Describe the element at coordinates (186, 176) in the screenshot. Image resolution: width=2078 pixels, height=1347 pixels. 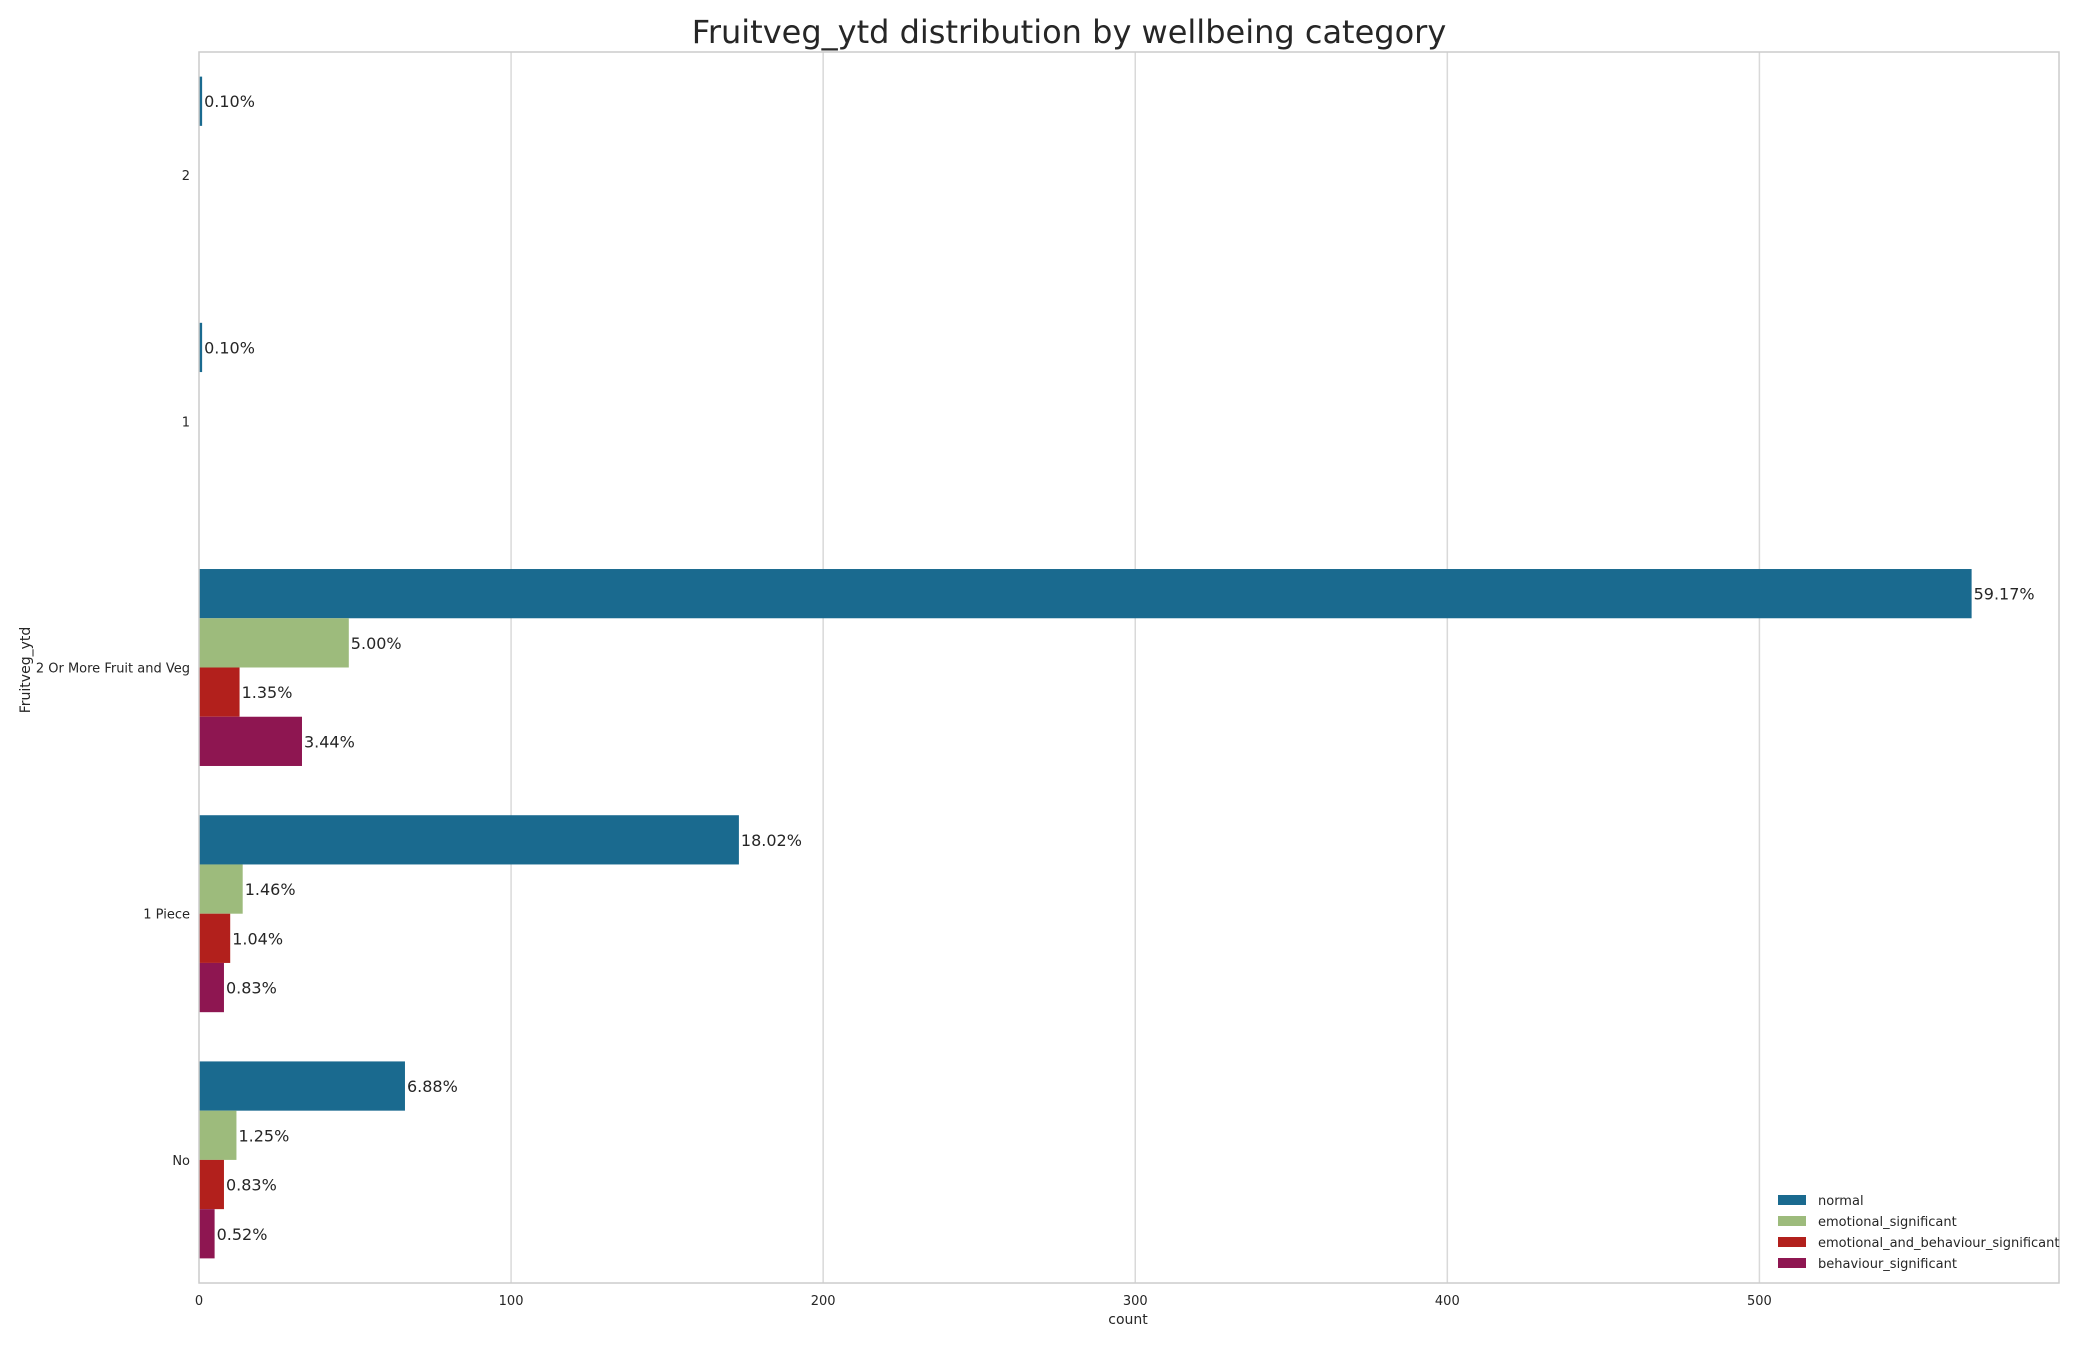
I see `y-tick-label: 2` at that location.